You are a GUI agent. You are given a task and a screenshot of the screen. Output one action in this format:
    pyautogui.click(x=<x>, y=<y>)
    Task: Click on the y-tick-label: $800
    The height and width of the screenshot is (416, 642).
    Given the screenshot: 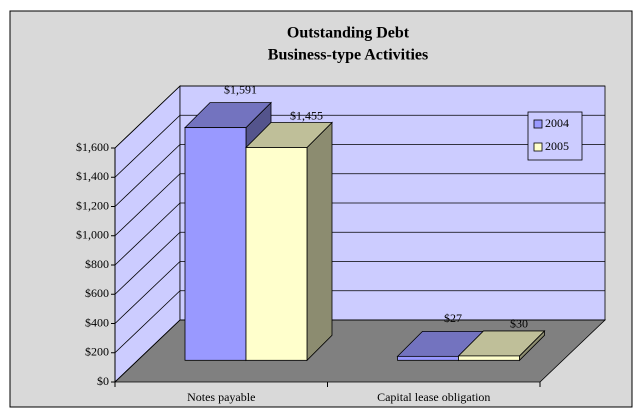 What is the action you would take?
    pyautogui.click(x=97, y=264)
    